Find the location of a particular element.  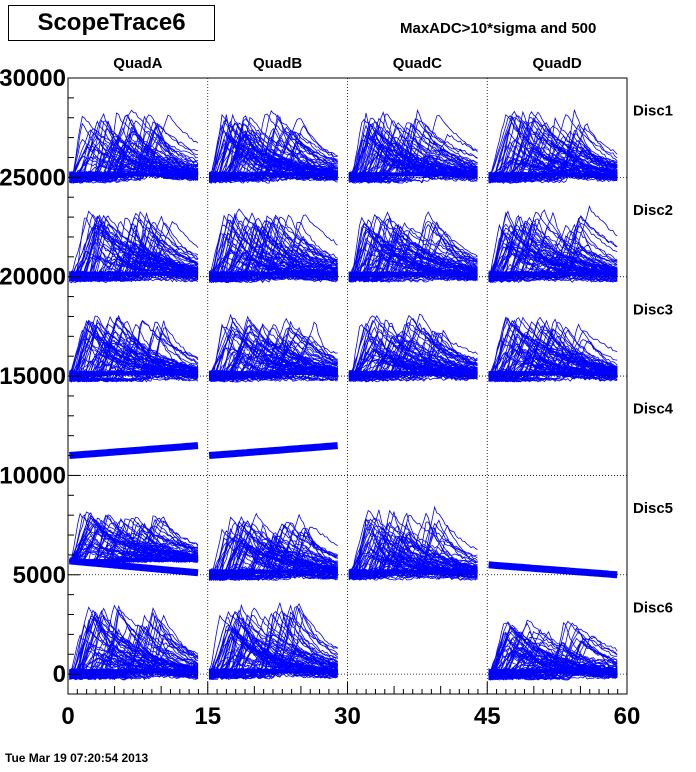

disc-label-disc2: Disc2 is located at coordinates (653, 210).